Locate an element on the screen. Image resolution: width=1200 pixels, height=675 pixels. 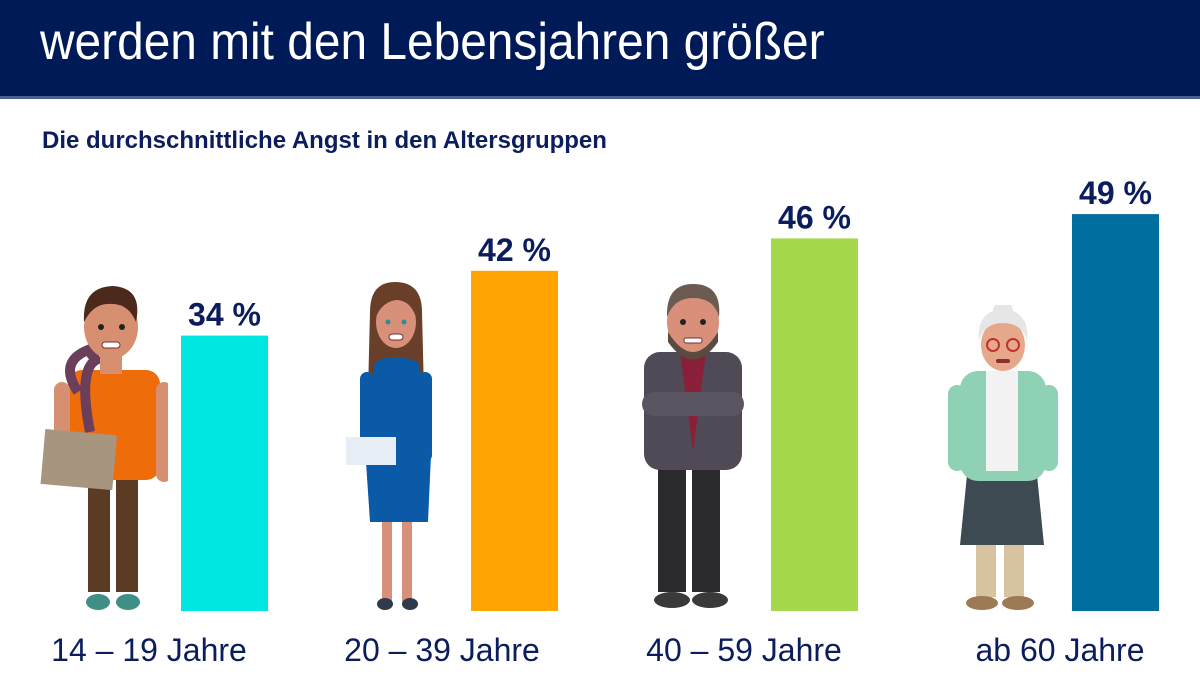
value-label-14-19: 34 % is located at coordinates (224, 315).